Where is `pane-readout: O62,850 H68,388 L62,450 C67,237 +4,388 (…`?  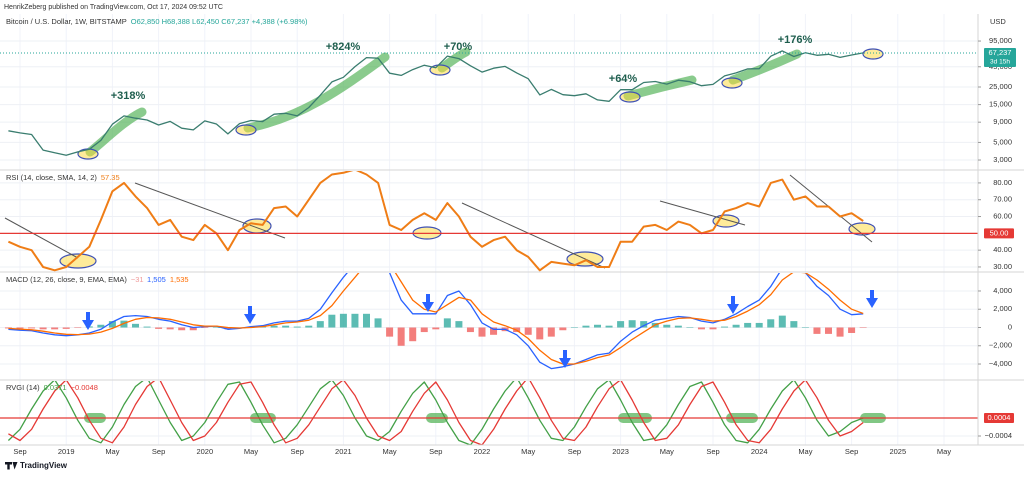
pane-readout: O62,850 H68,388 L62,450 C67,237 +4,388 (… is located at coordinates (219, 21).